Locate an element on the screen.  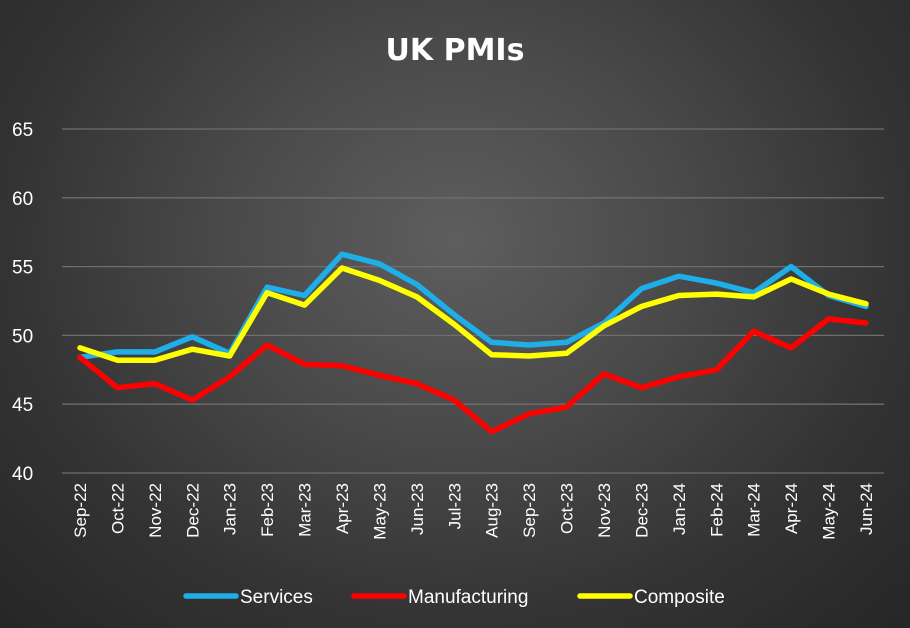
x-tick-label: Oct-23 is located at coordinates (567, 508).